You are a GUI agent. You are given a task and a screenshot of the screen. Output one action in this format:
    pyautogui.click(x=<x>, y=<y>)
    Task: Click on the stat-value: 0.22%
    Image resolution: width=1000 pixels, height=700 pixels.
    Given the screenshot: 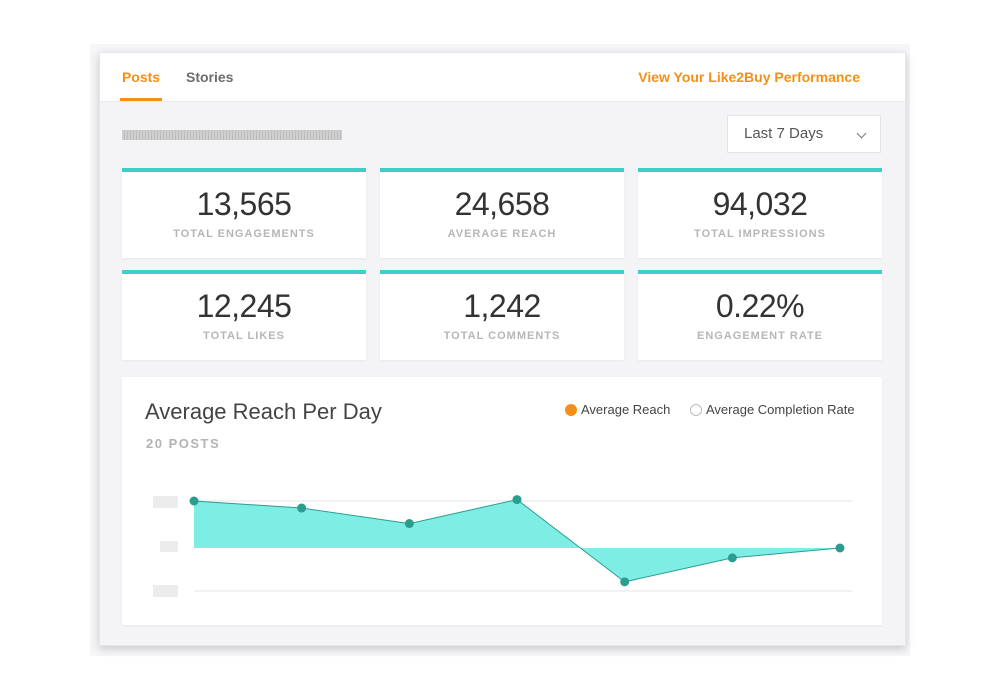 What is the action you would take?
    pyautogui.click(x=760, y=306)
    